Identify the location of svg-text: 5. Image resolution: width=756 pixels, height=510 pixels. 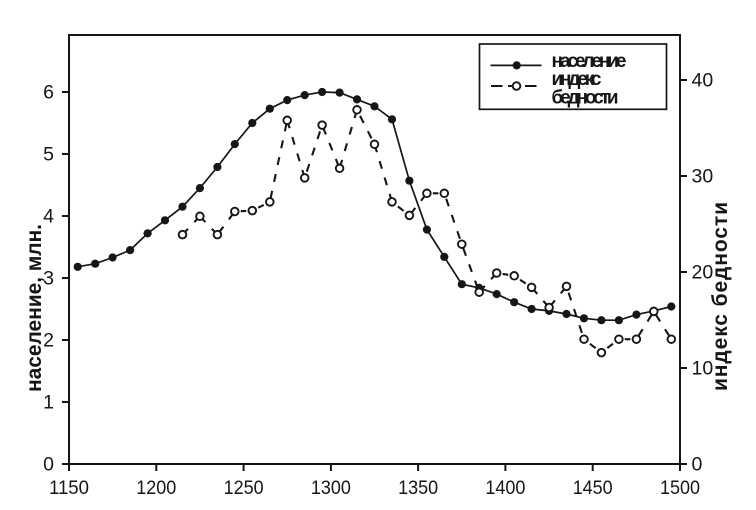
(48, 155).